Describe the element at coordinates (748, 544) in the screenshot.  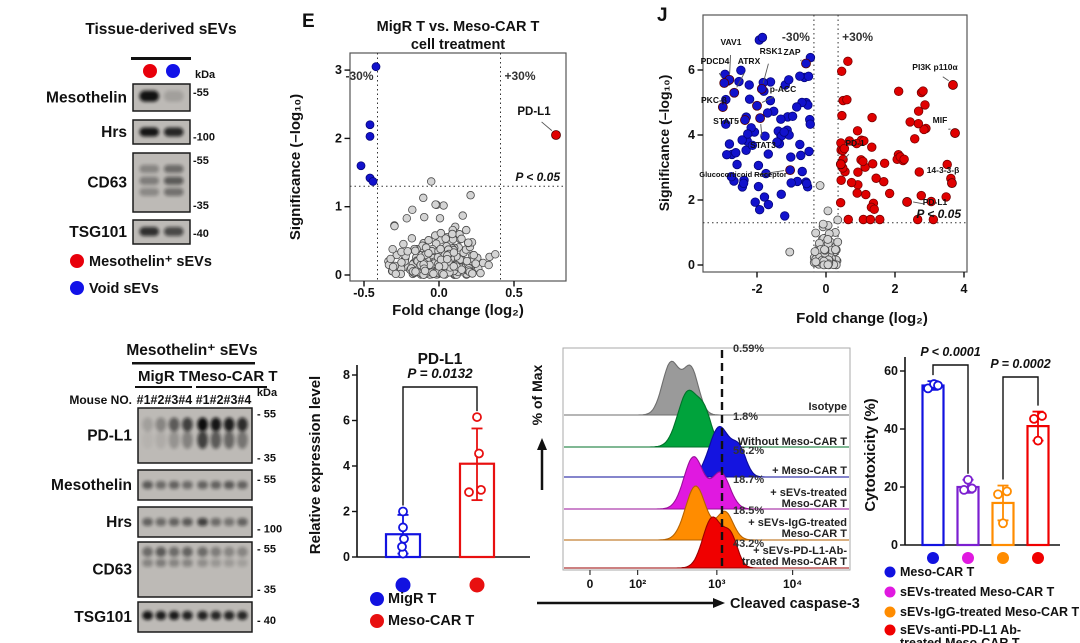
I see `gate-percentage: 43.2%` at that location.